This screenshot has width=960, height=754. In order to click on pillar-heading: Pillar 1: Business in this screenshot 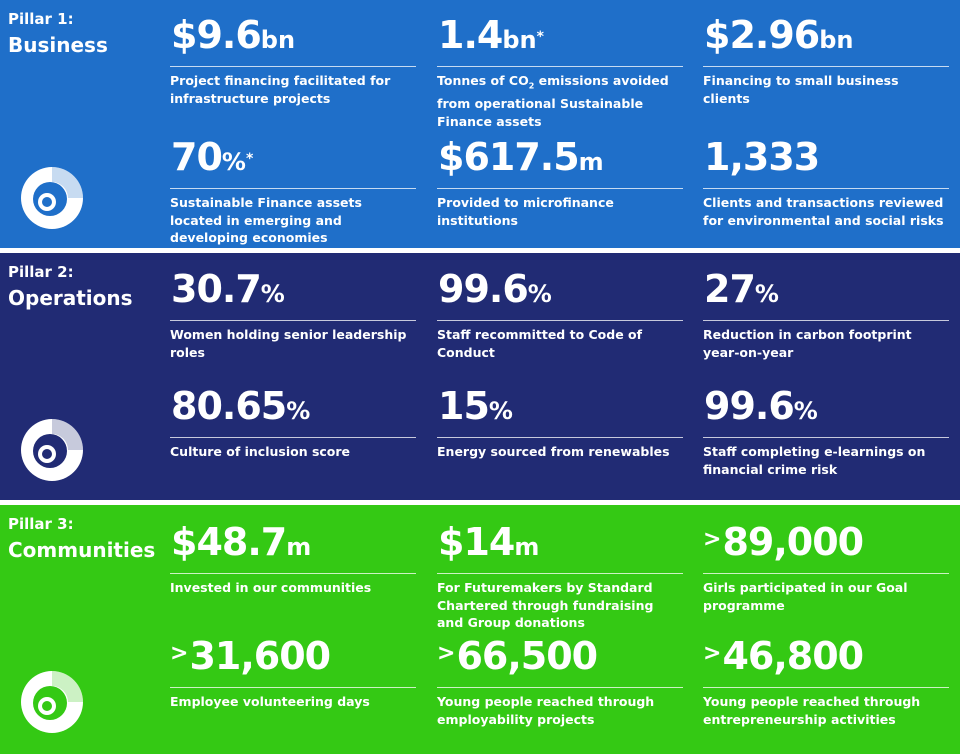, I will do `click(58, 34)`.